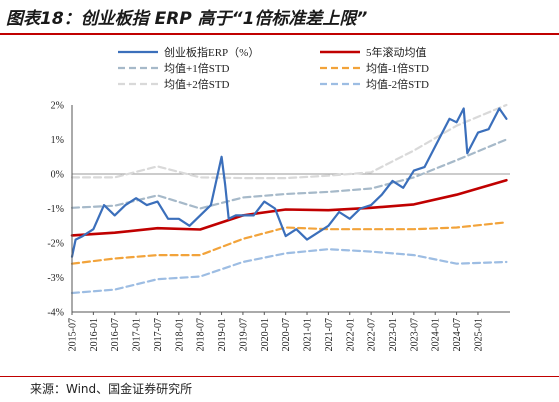 The height and width of the screenshot is (402, 559). What do you see at coordinates (397, 68) in the screenshot?
I see `legend-label-minus1: 均值-1倍STD` at bounding box center [397, 68].